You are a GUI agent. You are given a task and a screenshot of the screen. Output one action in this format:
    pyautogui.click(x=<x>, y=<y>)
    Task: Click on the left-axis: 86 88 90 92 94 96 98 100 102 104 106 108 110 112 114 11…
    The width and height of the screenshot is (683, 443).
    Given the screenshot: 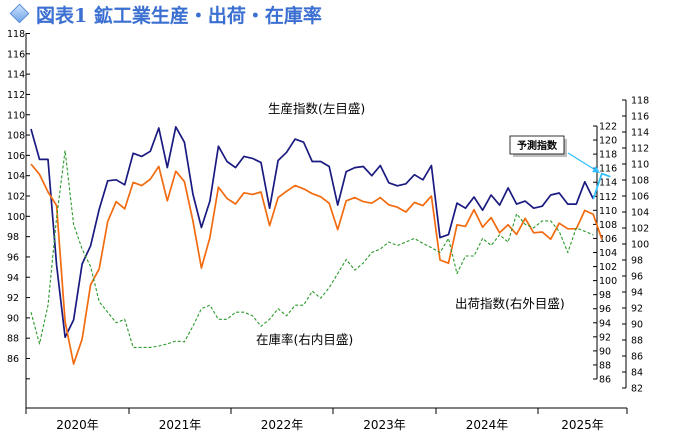 What is the action you would take?
    pyautogui.click(x=18, y=218)
    